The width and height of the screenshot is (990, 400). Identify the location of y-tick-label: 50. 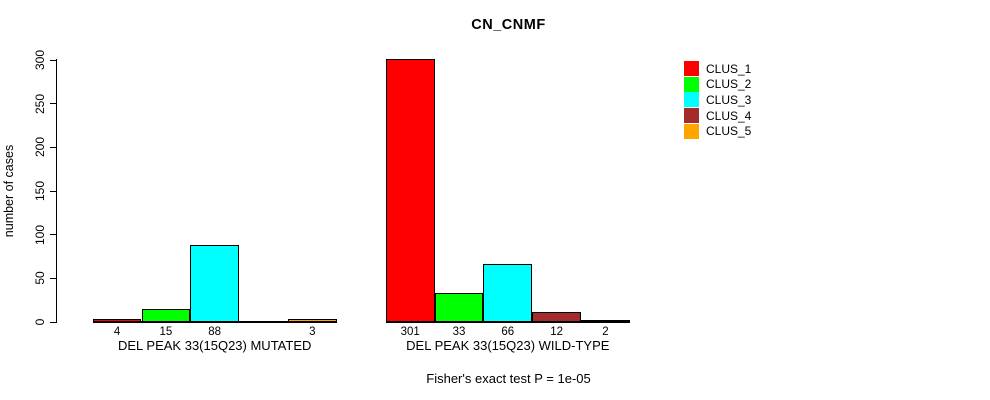
(40, 278).